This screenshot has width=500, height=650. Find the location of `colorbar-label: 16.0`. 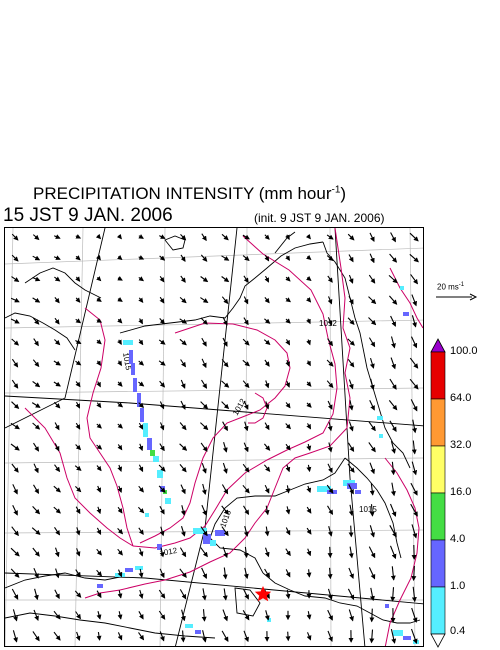

colorbar-label: 16.0 is located at coordinates (461, 492).